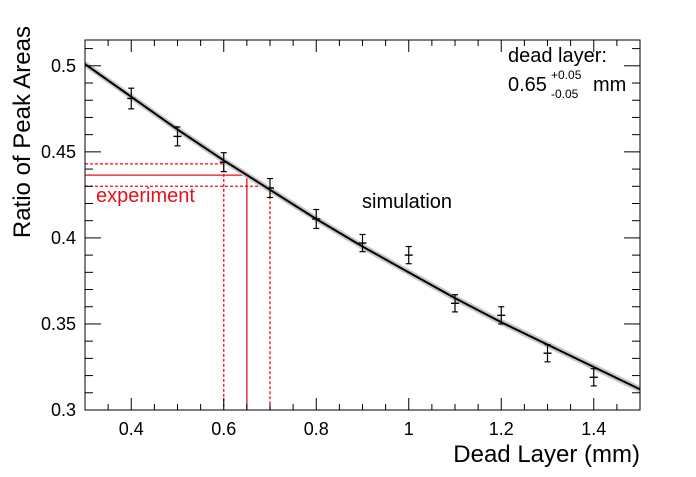 The width and height of the screenshot is (696, 477). What do you see at coordinates (316, 429) in the screenshot?
I see `x-tick-label: 0.8` at bounding box center [316, 429].